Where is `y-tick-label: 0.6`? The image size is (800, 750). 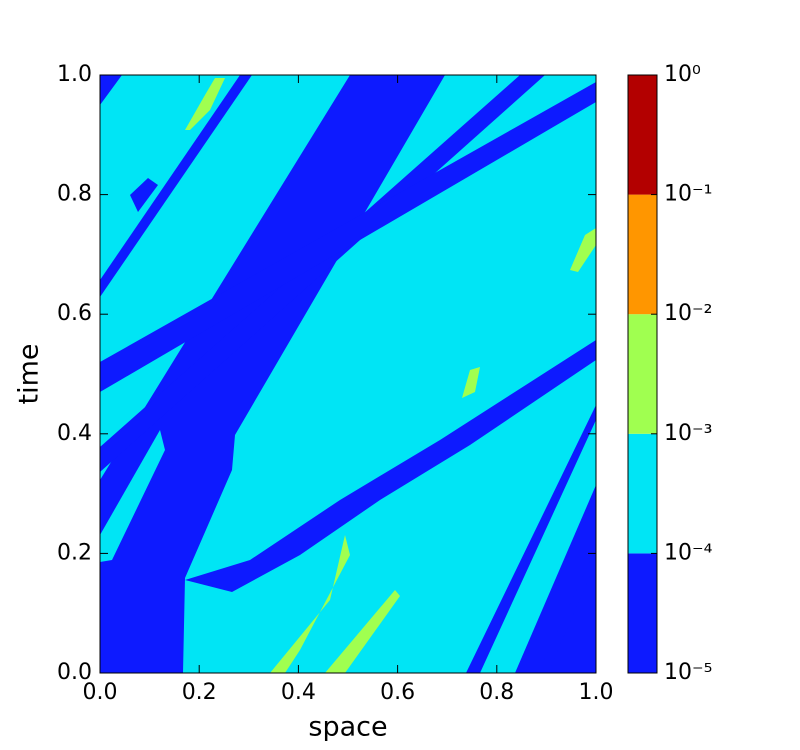 y-tick-label: 0.6 is located at coordinates (74, 313).